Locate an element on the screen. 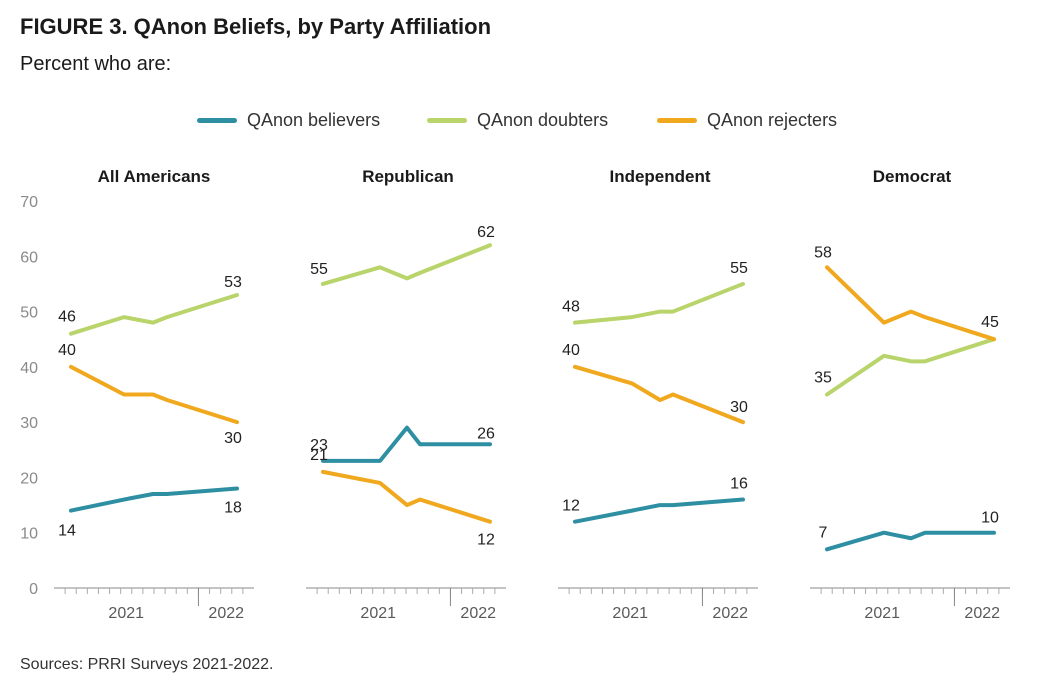 This screenshot has height=694, width=1037. data-label: 18 is located at coordinates (233, 507).